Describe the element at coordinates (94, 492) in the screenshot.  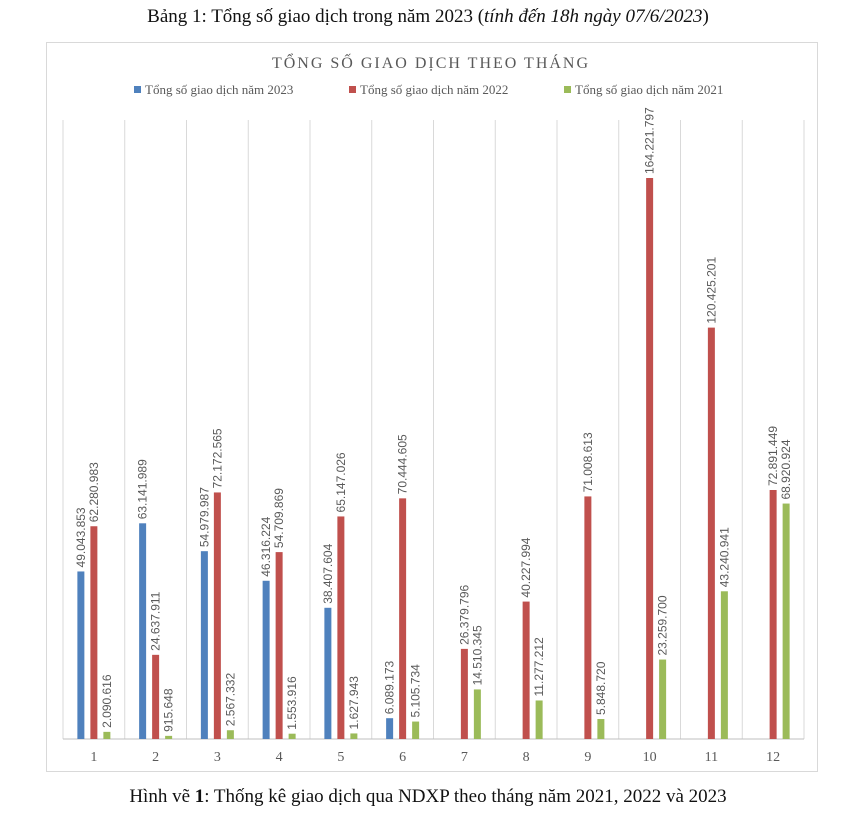
I see `data-label: 62.280.983` at that location.